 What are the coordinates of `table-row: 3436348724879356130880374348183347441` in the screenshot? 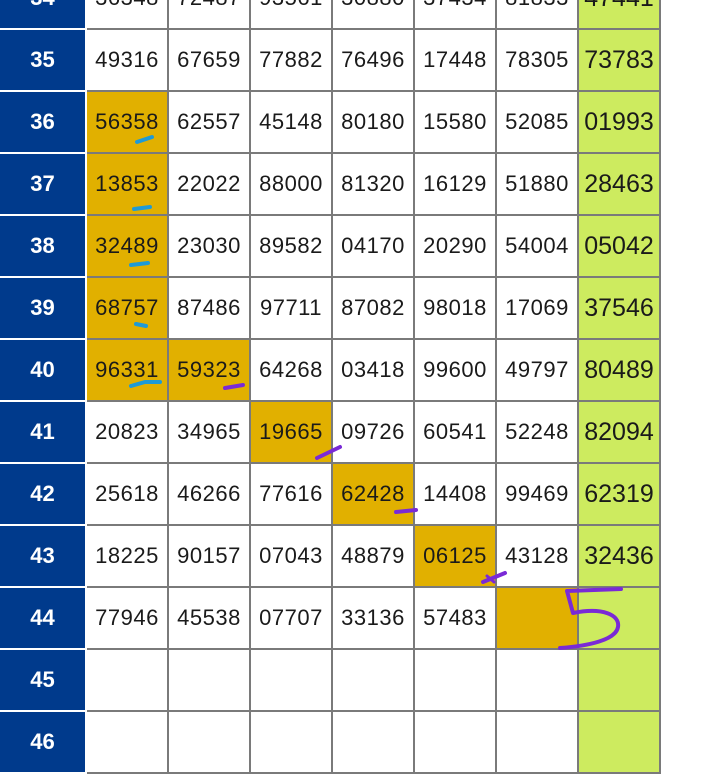 It's located at (330, 15).